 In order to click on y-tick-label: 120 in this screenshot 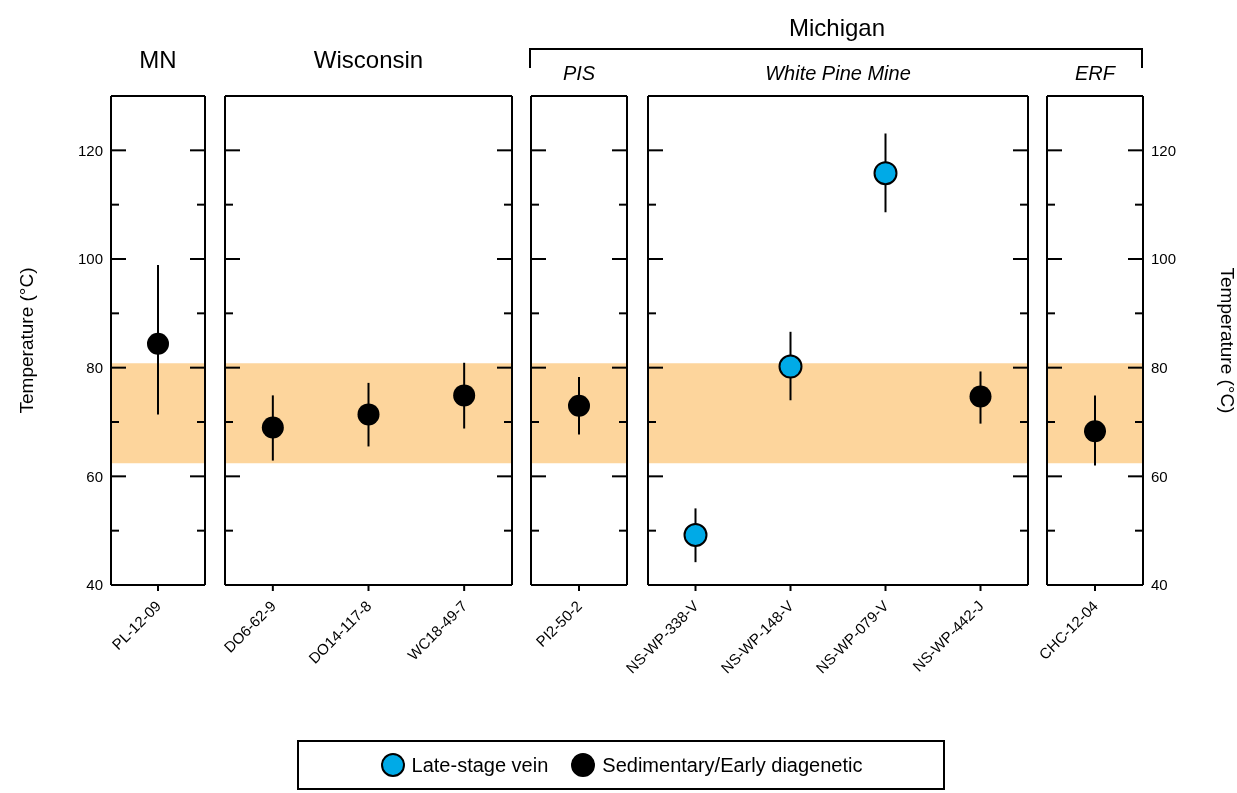, I will do `click(90, 150)`.